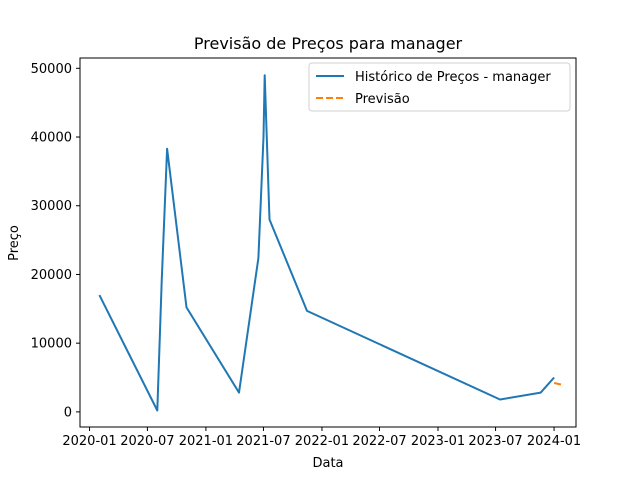 The width and height of the screenshot is (640, 480). I want to click on x-tick-label: 2020-07, so click(147, 441).